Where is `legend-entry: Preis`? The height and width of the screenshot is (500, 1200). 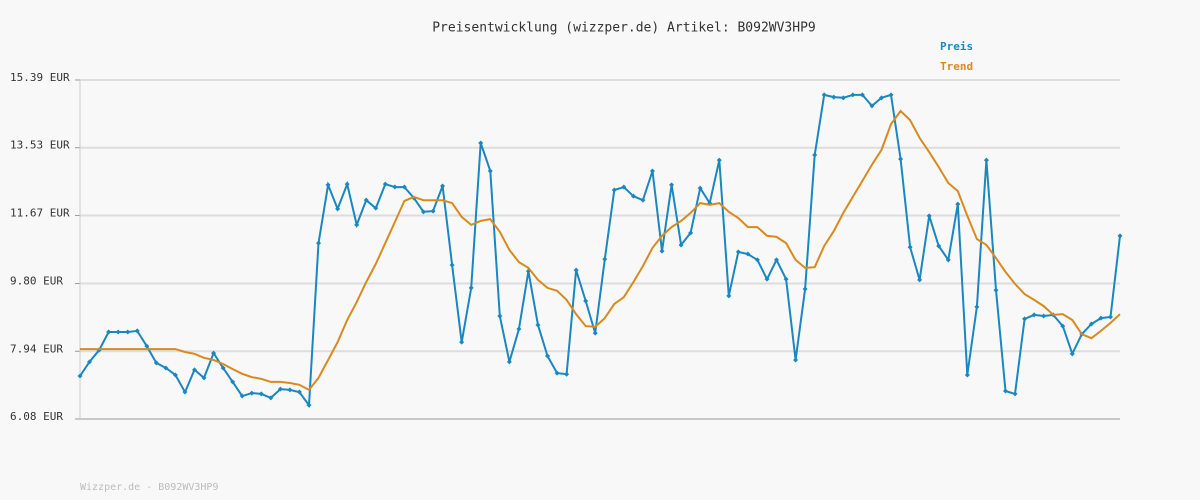 legend-entry: Preis is located at coordinates (956, 46).